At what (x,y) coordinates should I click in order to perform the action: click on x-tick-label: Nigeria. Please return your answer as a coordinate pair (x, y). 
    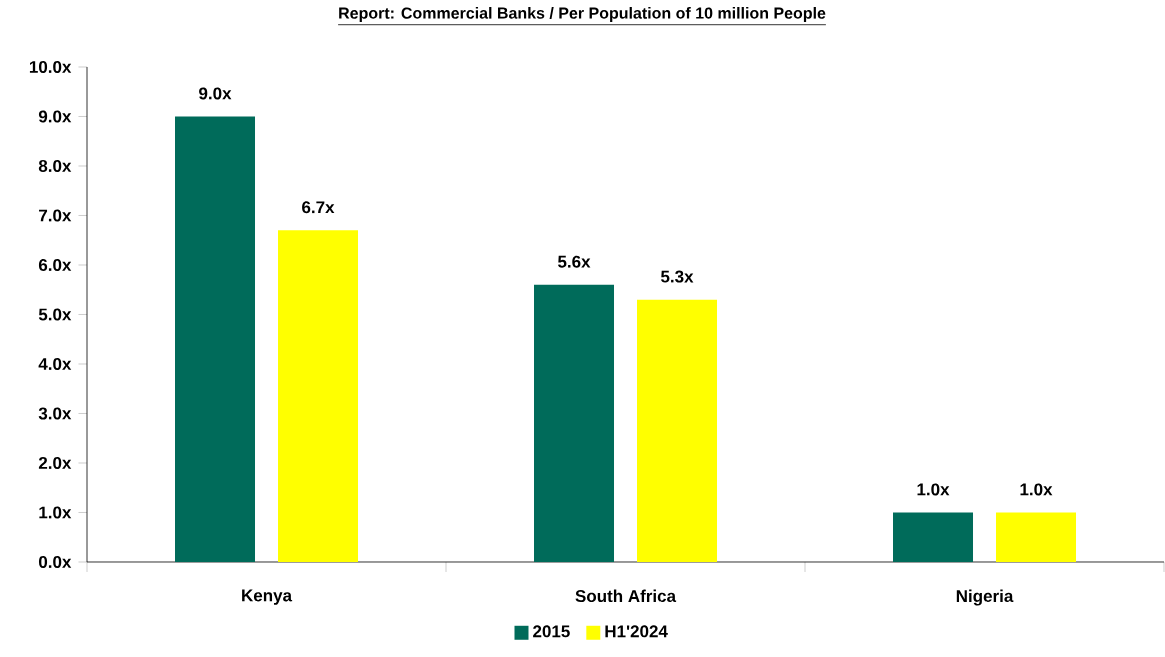
    Looking at the image, I should click on (985, 597).